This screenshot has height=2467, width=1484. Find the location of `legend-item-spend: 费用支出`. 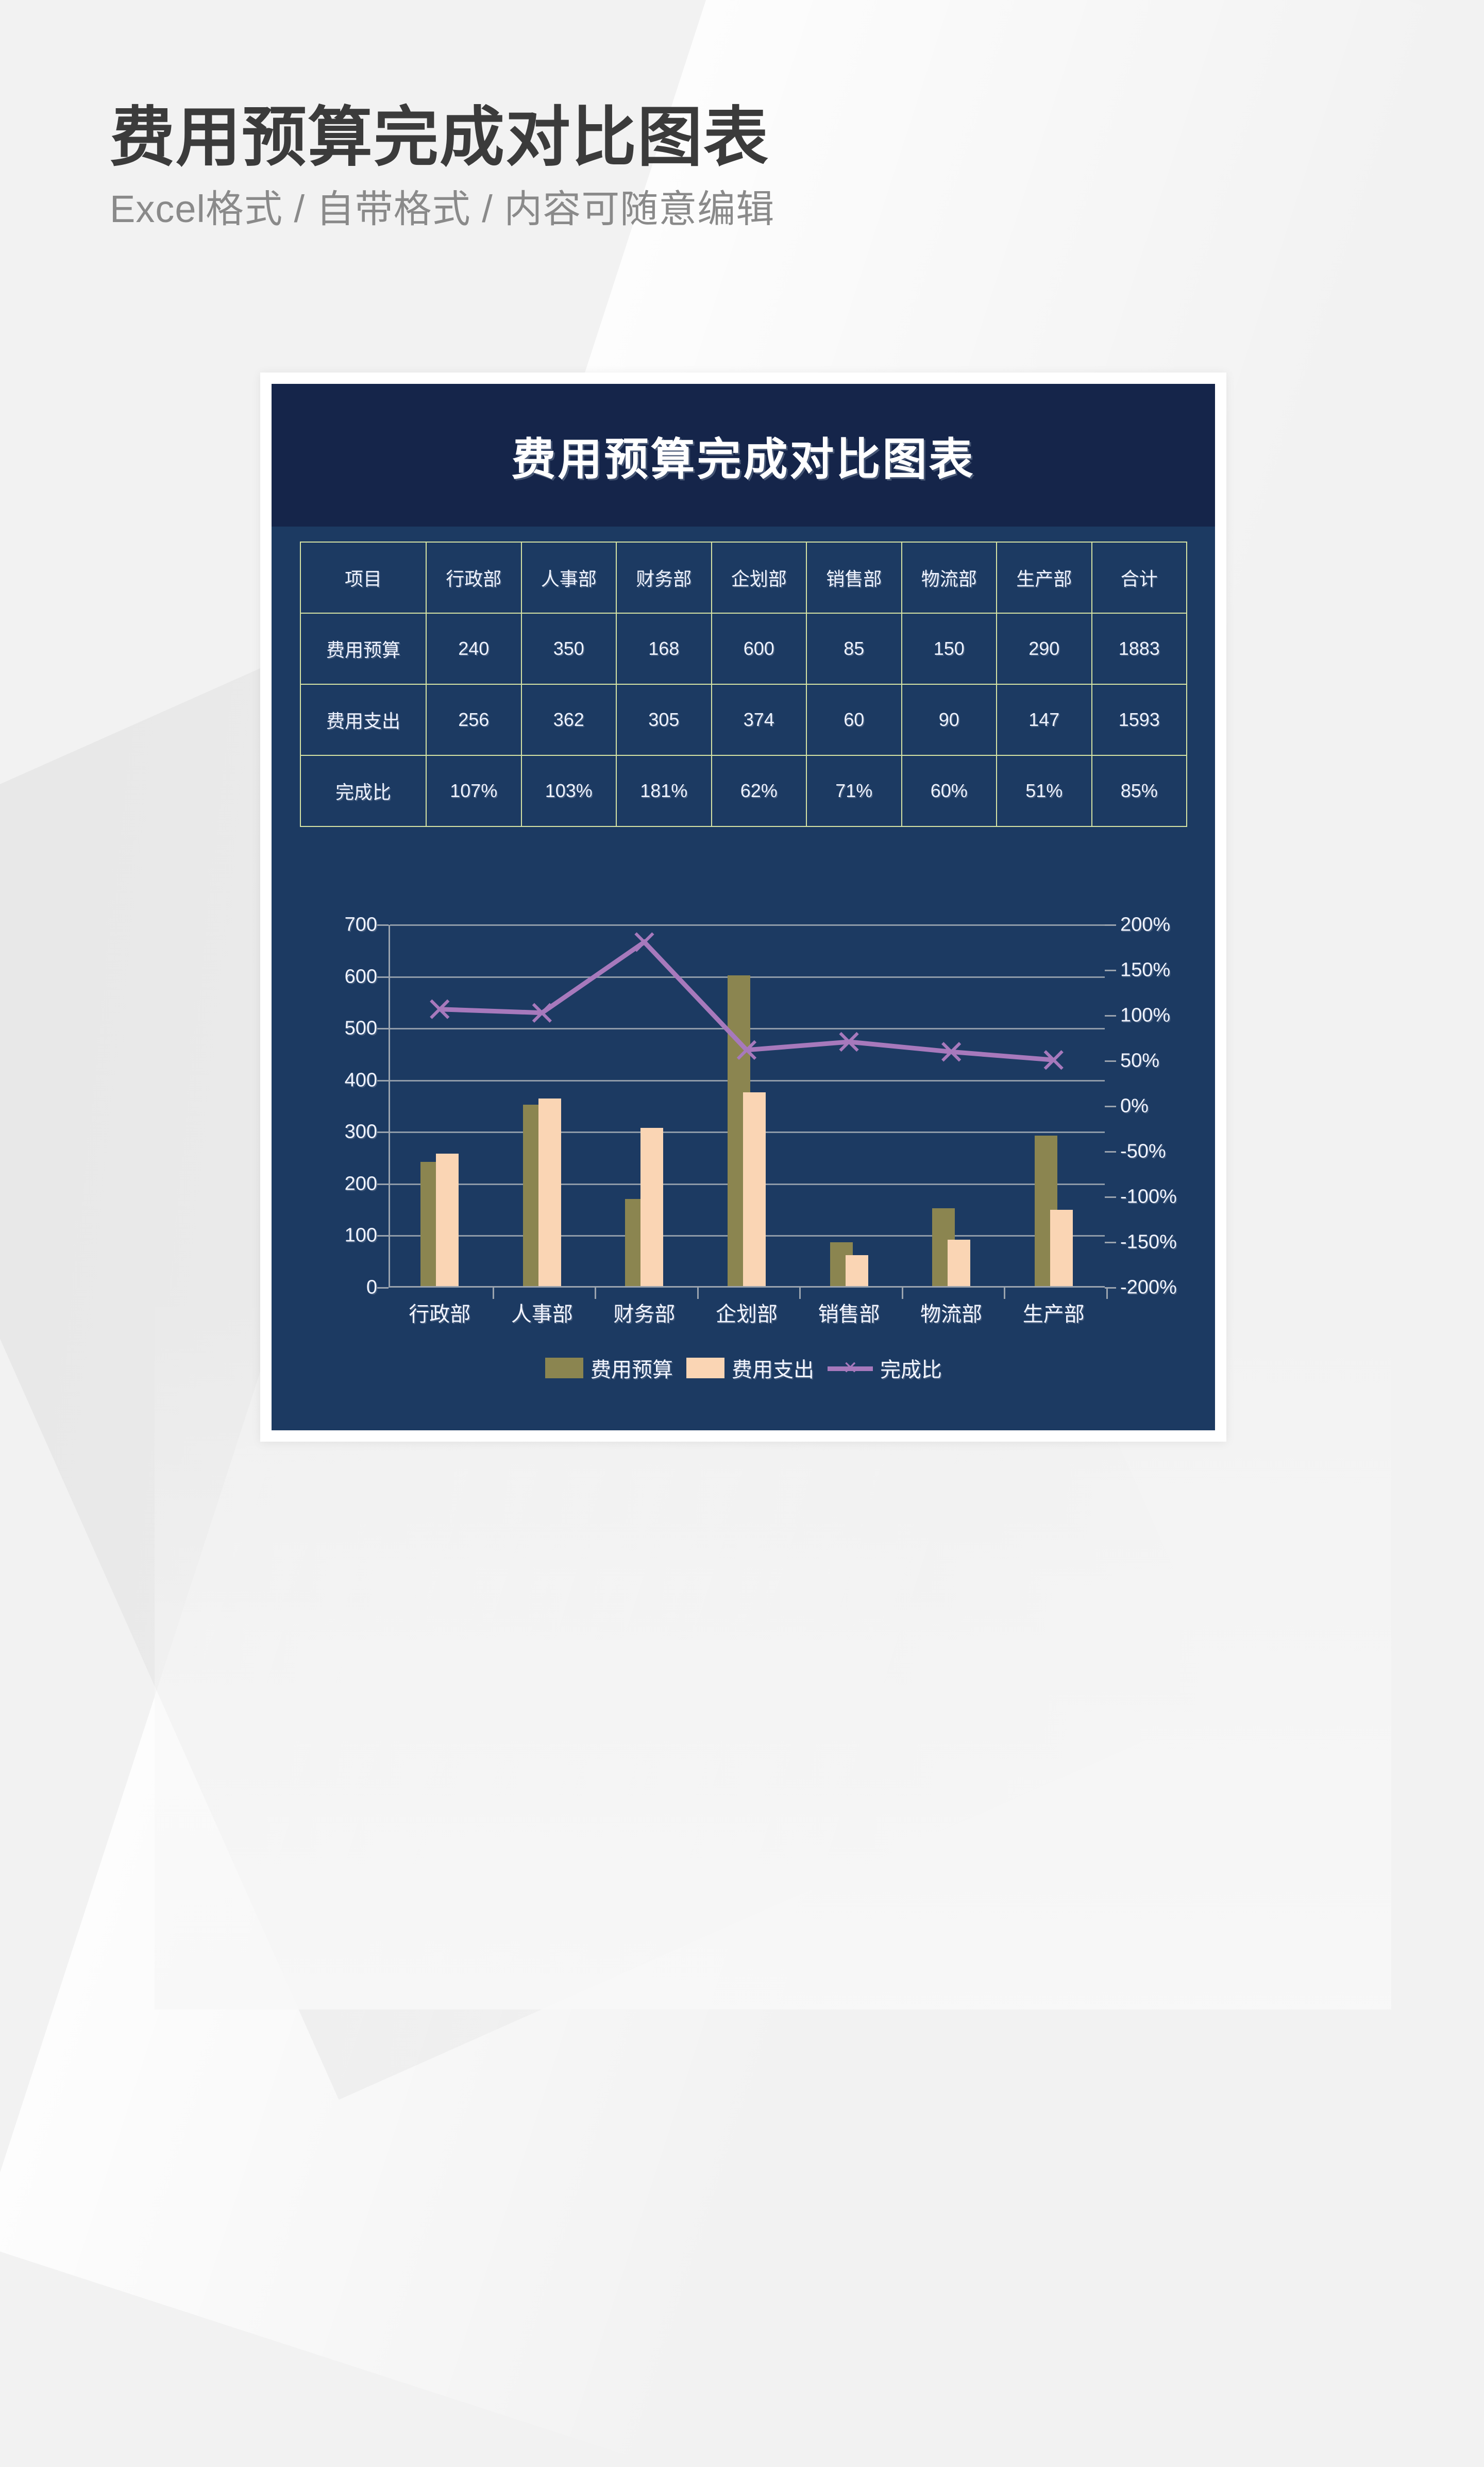

legend-item-spend: 费用支出 is located at coordinates (750, 1368).